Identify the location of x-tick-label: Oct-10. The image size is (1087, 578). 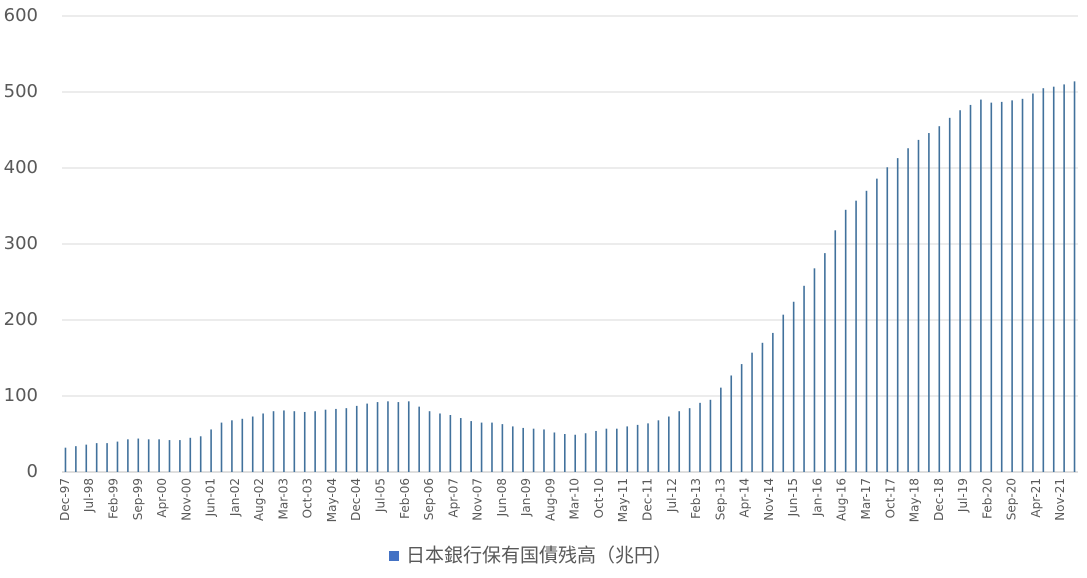
(599, 498).